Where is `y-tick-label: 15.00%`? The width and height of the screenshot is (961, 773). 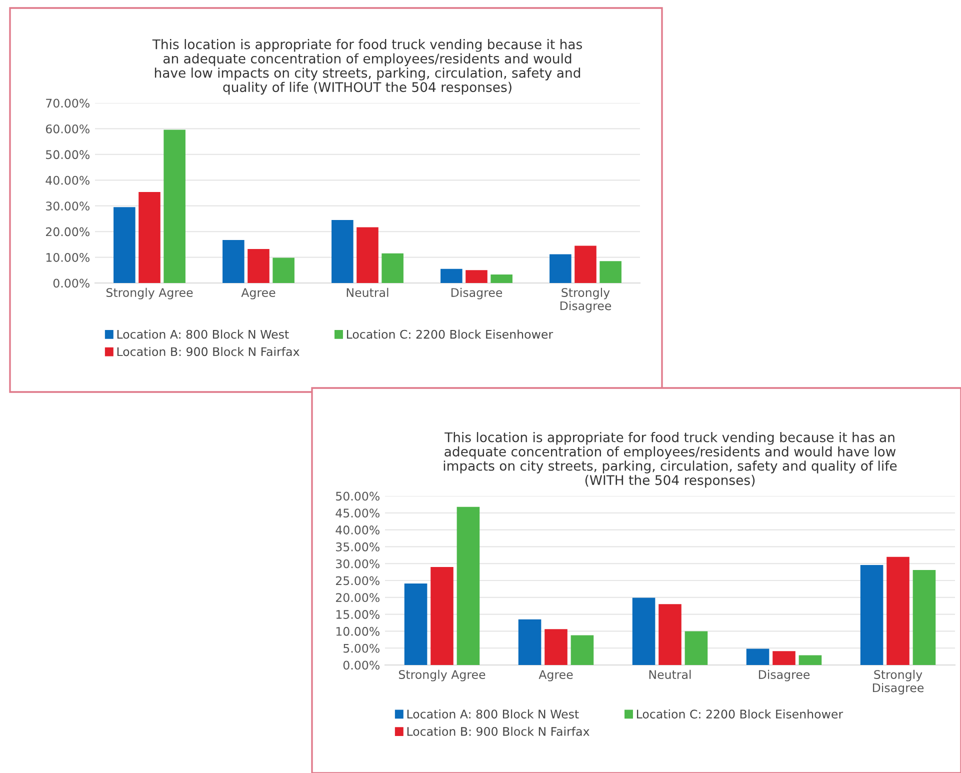
y-tick-label: 15.00% is located at coordinates (358, 614).